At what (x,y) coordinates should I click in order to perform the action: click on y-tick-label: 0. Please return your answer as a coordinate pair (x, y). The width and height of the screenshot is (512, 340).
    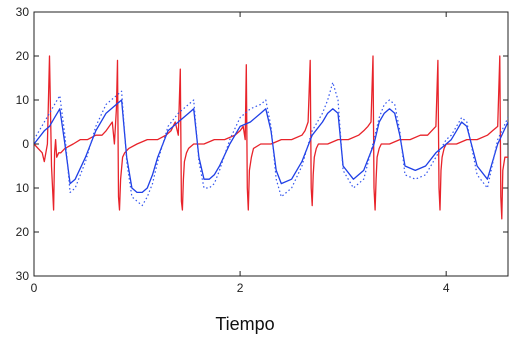
    Looking at the image, I should click on (25, 144).